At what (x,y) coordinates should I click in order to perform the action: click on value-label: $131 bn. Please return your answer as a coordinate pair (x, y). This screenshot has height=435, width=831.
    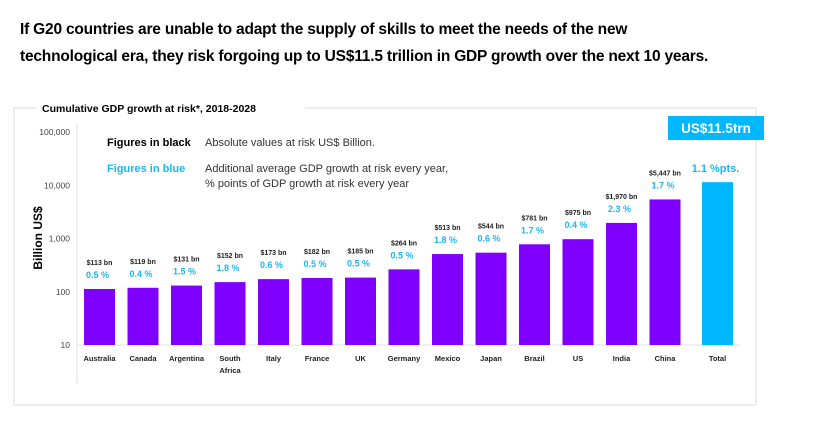
    Looking at the image, I should click on (186, 260).